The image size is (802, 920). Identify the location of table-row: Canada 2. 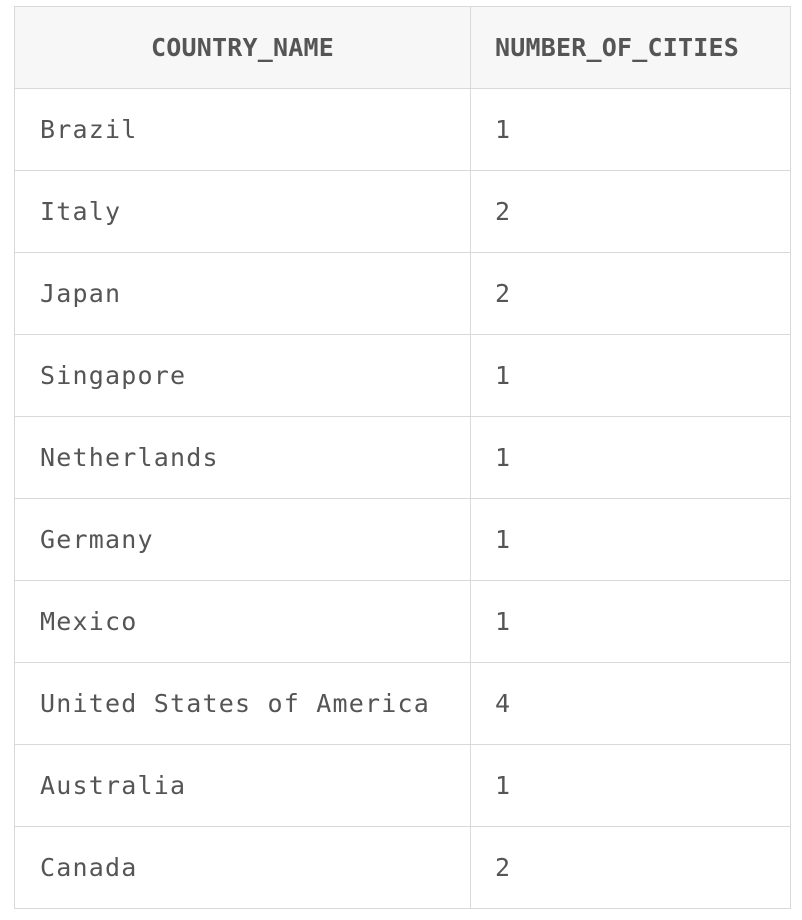
(402, 867).